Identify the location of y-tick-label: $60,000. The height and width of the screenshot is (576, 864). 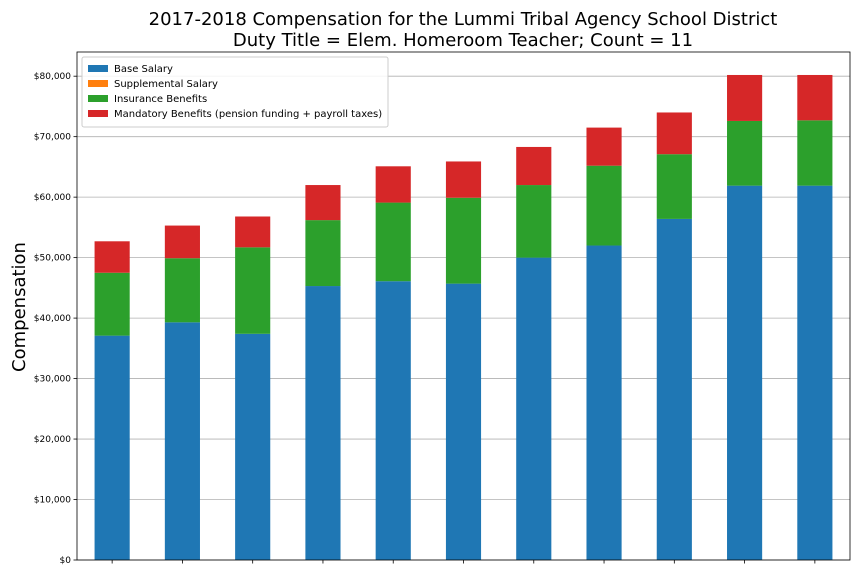
(52, 198).